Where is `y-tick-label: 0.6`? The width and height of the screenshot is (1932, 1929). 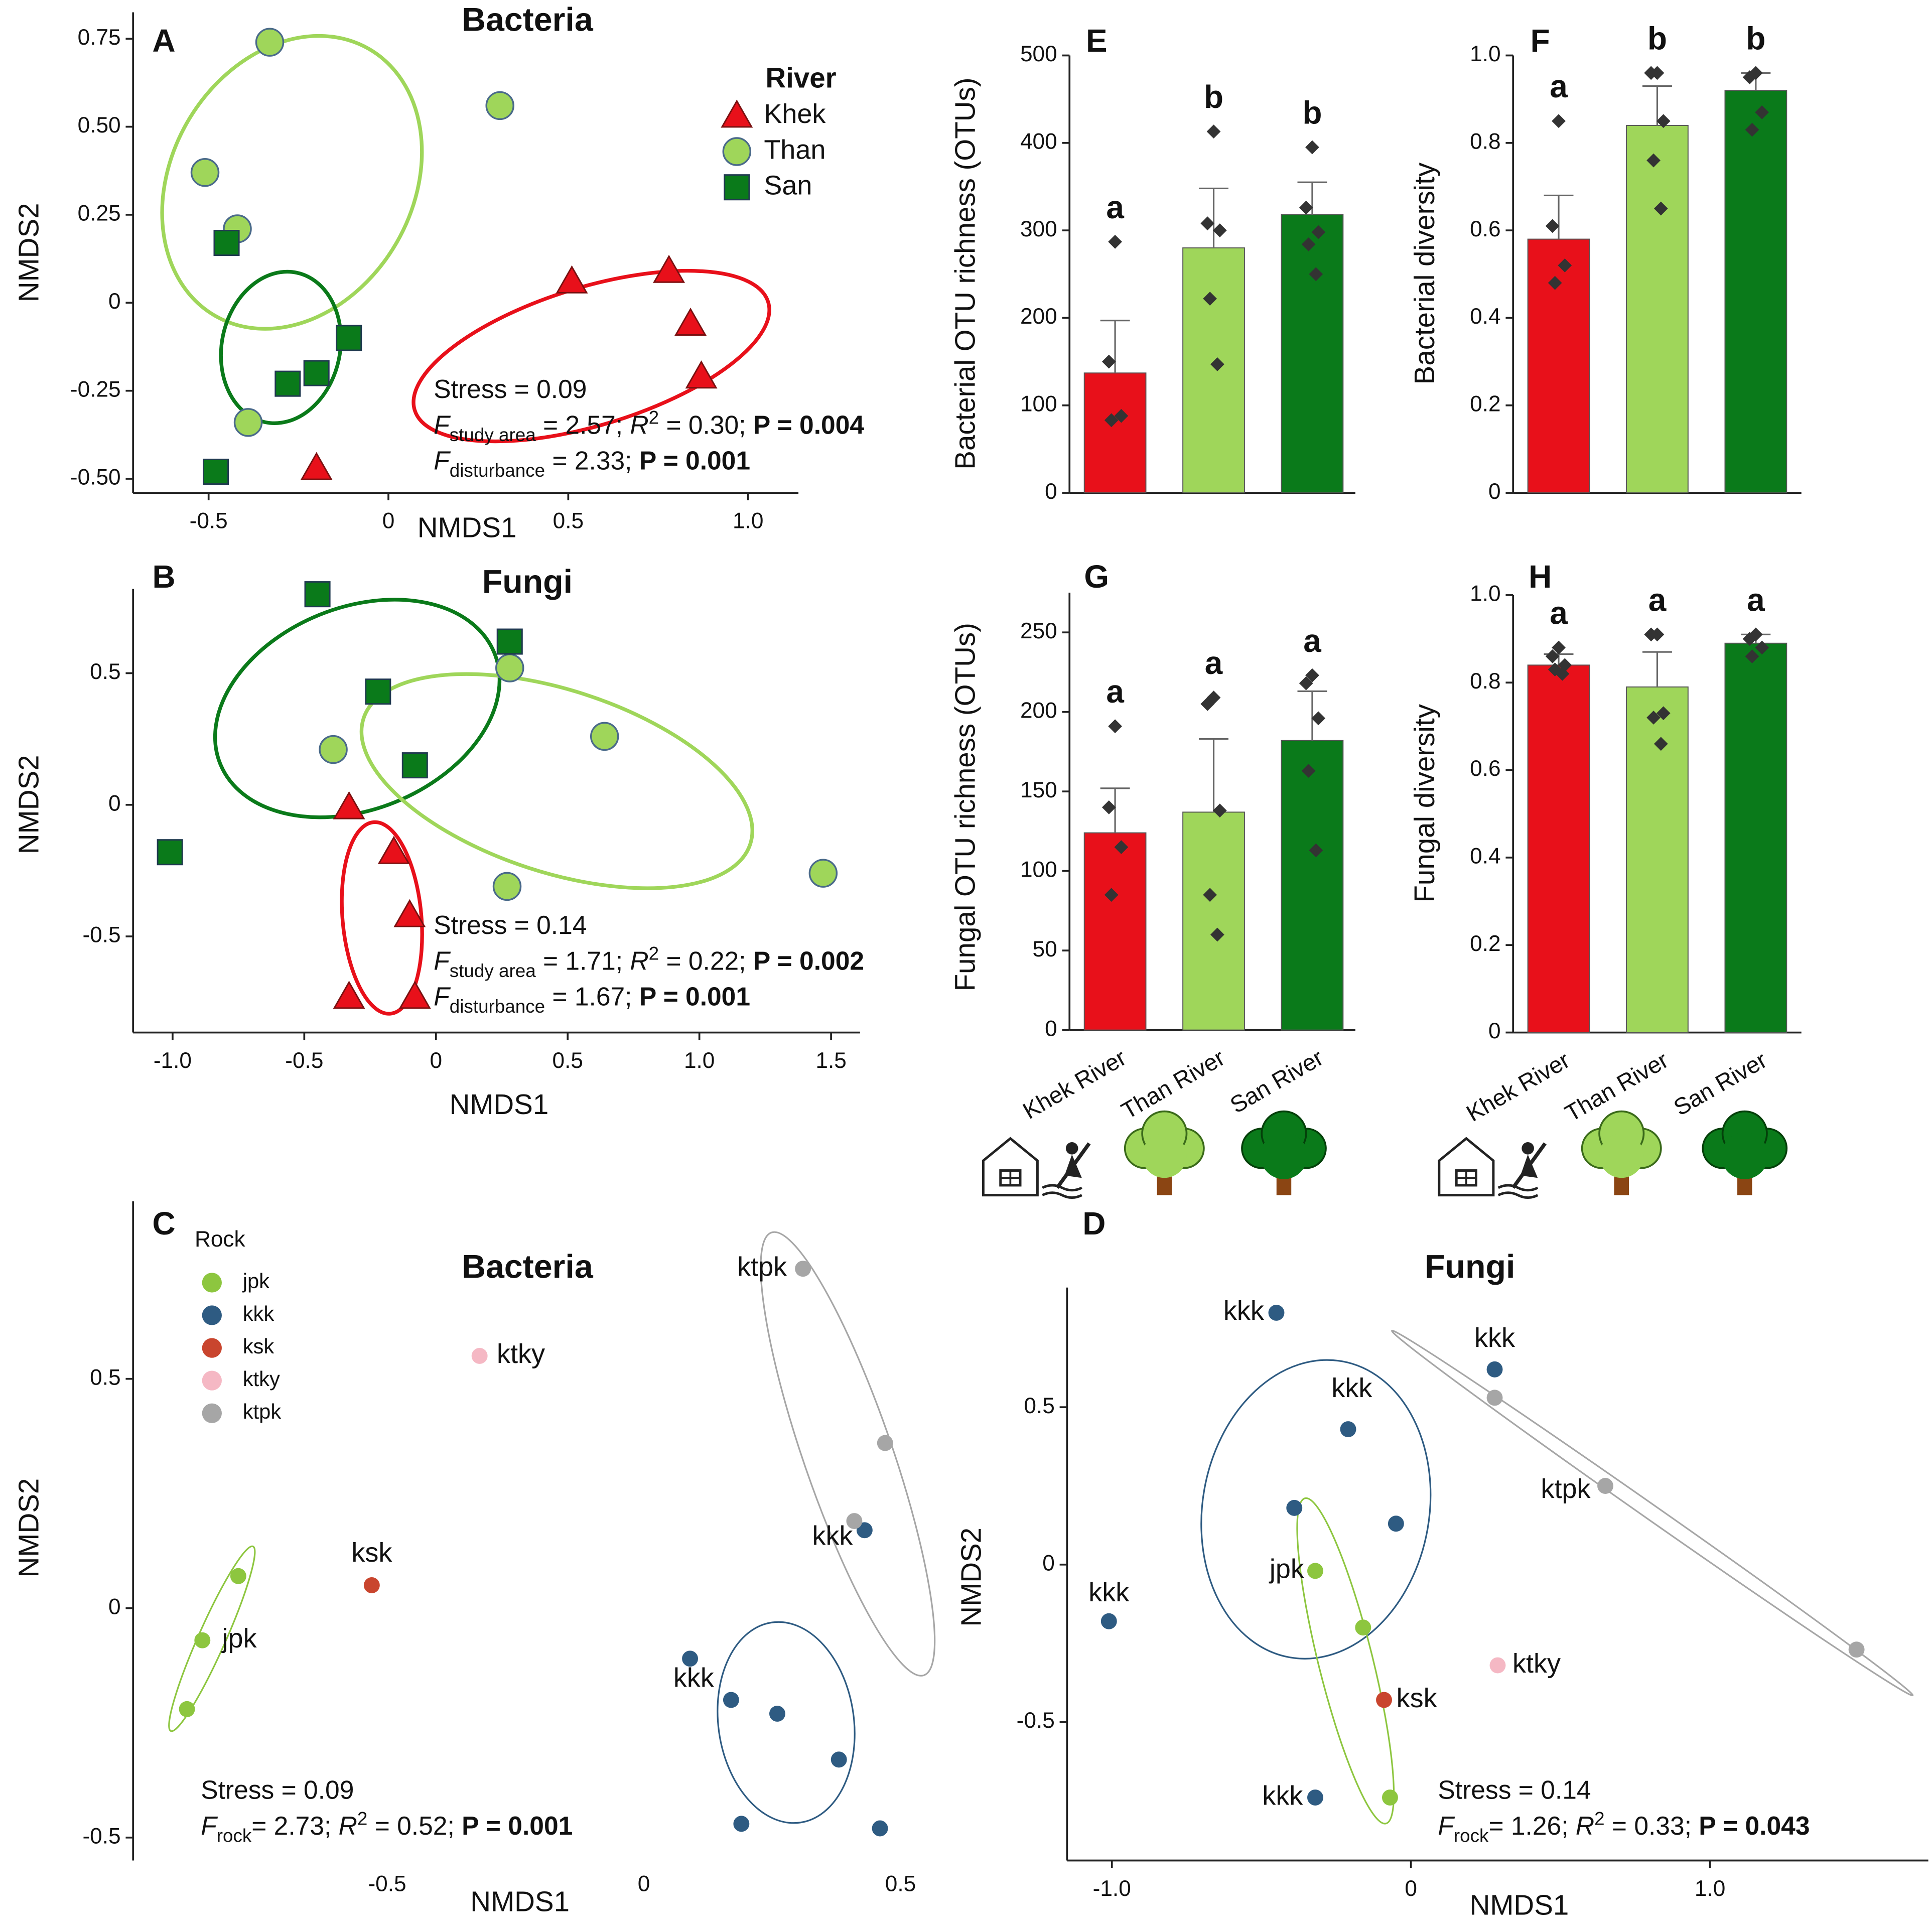 y-tick-label: 0.6 is located at coordinates (1485, 768).